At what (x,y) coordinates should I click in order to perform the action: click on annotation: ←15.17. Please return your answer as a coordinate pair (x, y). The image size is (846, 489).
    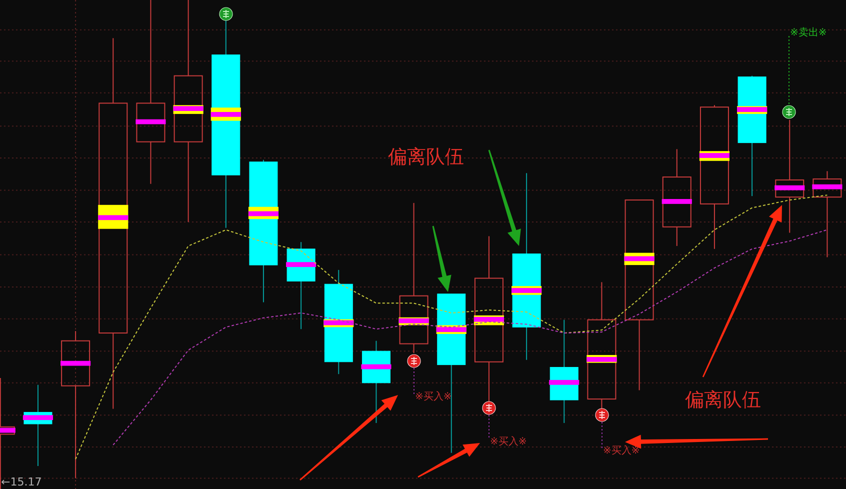
    Looking at the image, I should click on (21, 482).